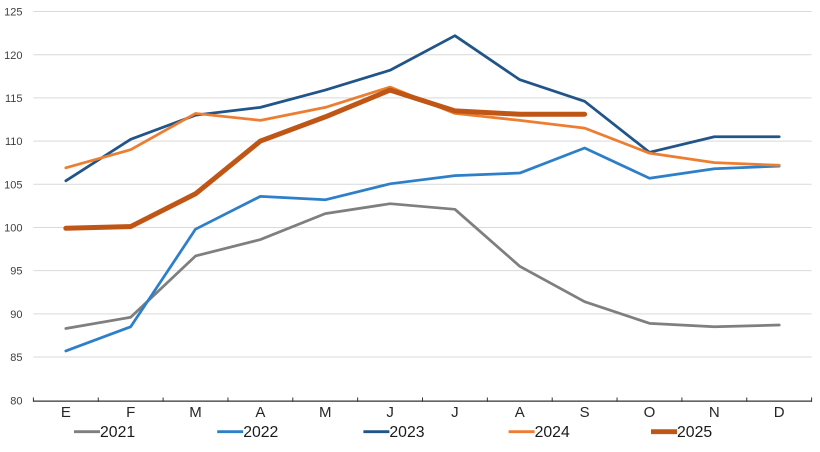 This screenshot has width=820, height=452. Describe the element at coordinates (16, 315) in the screenshot. I see `svg-text: 90` at that location.